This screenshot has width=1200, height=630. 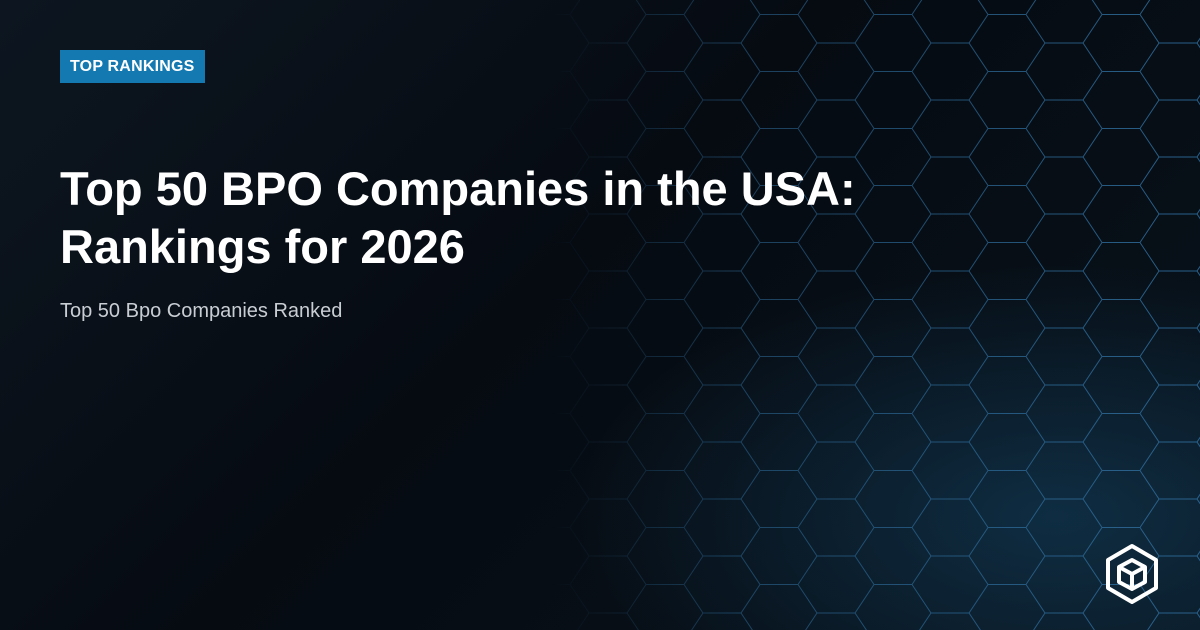 What do you see at coordinates (132, 66) in the screenshot?
I see `badge: TOP RANKINGS` at bounding box center [132, 66].